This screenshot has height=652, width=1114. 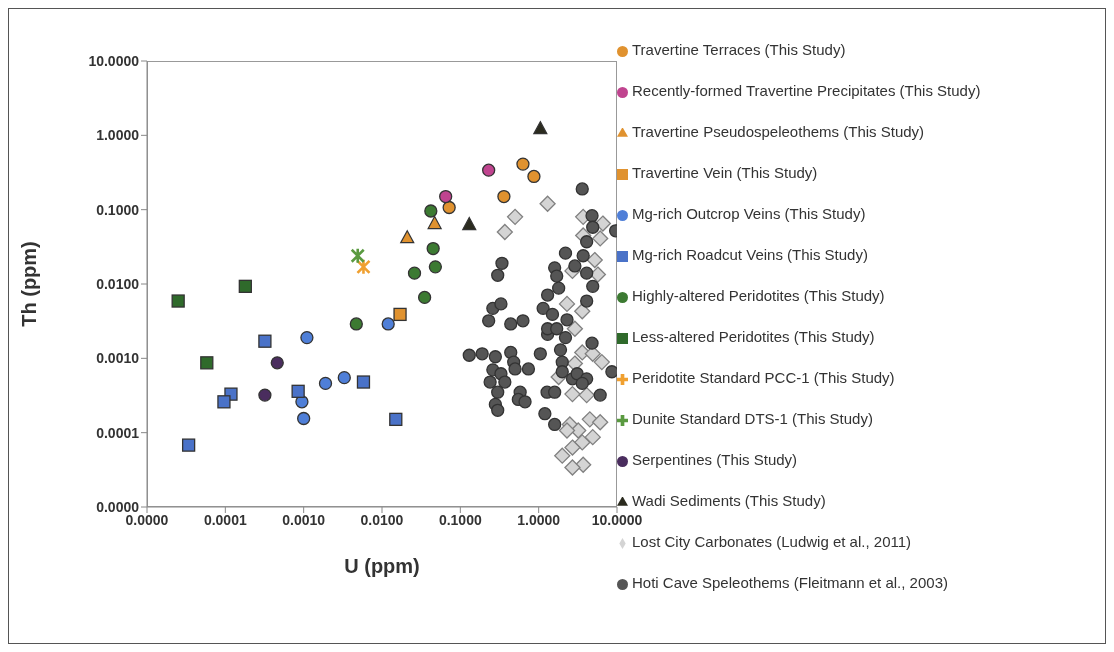 What do you see at coordinates (778, 131) in the screenshot?
I see `legend-label: Travertine Pseudospeleothems (This Study)` at bounding box center [778, 131].